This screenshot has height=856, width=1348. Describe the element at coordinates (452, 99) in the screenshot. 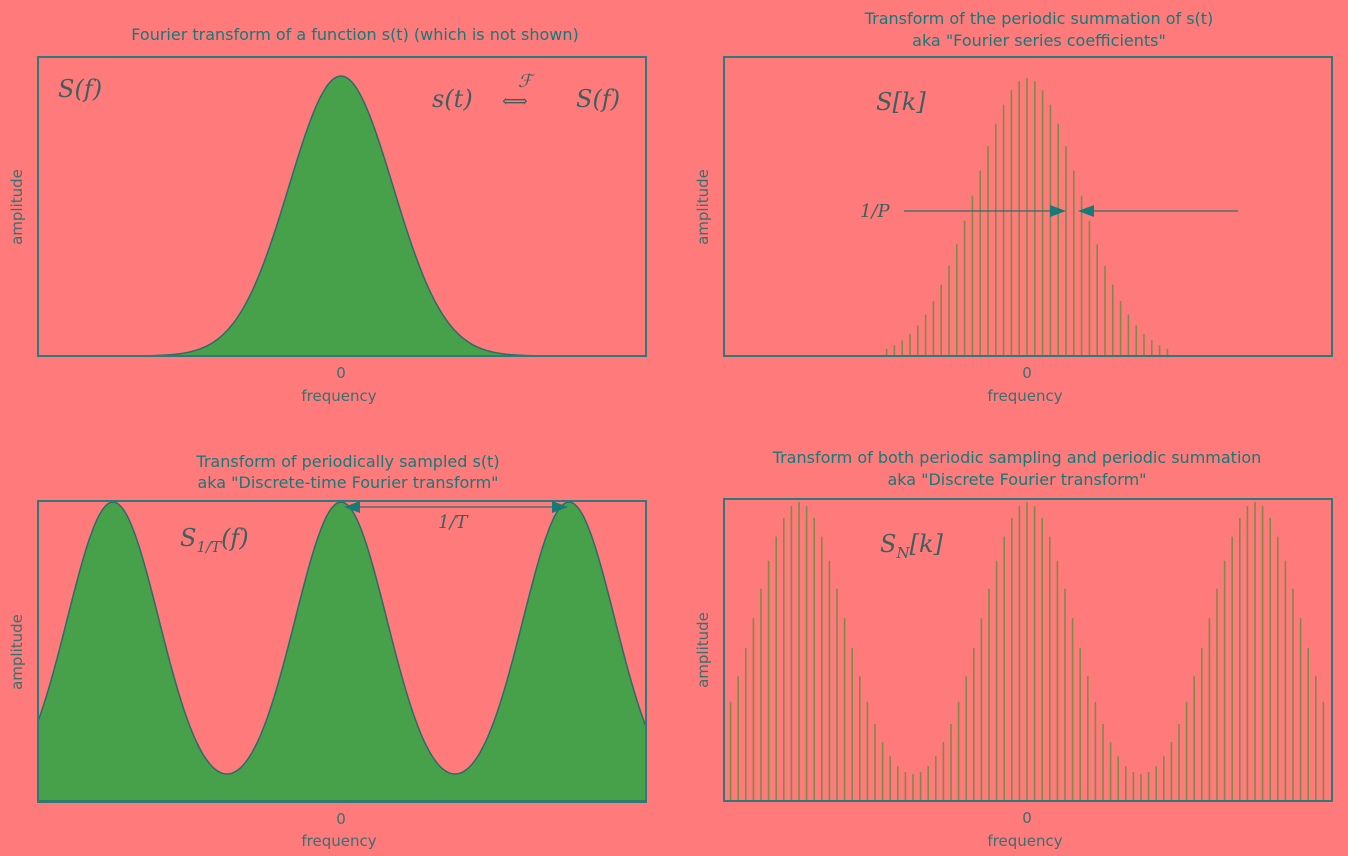

I see `panel1-label-st: s(t)` at that location.